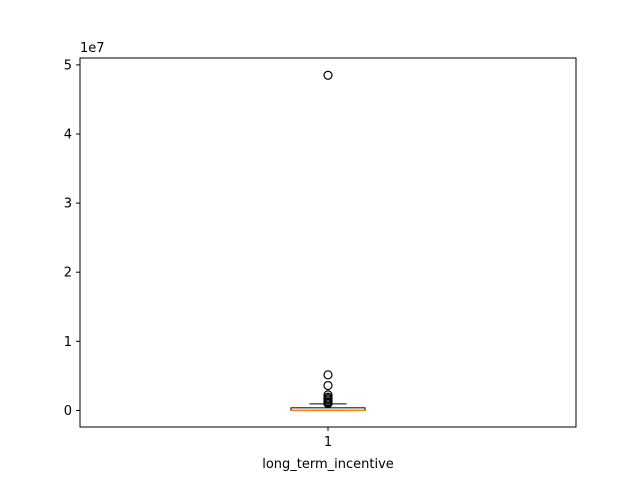  I want to click on y-tick-label: 3, so click(68, 204).